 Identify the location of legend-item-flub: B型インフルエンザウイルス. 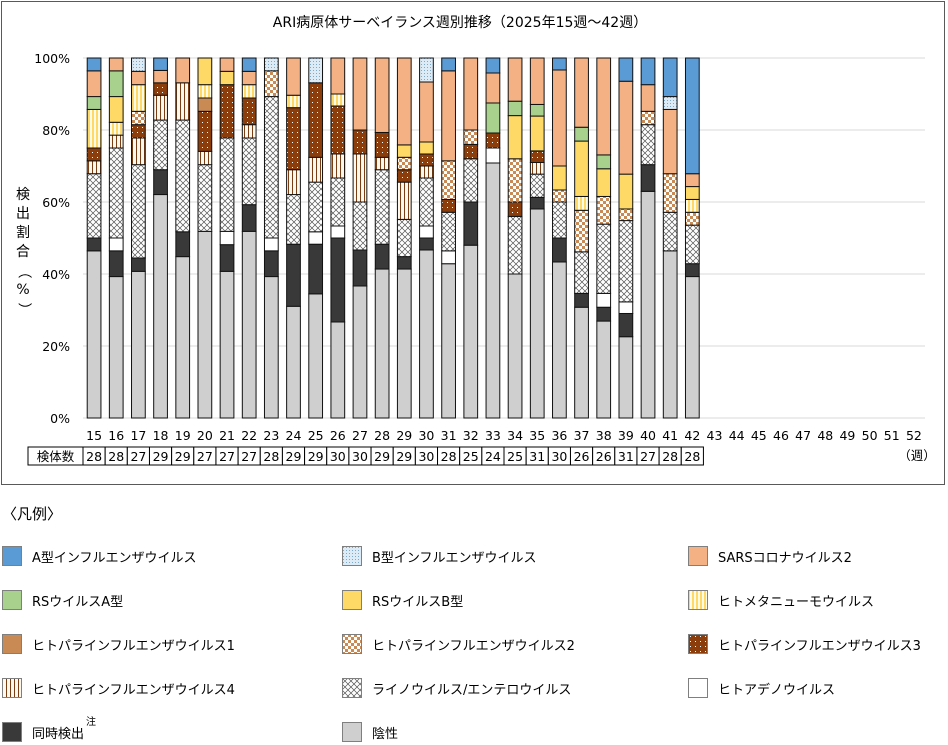
(439, 556).